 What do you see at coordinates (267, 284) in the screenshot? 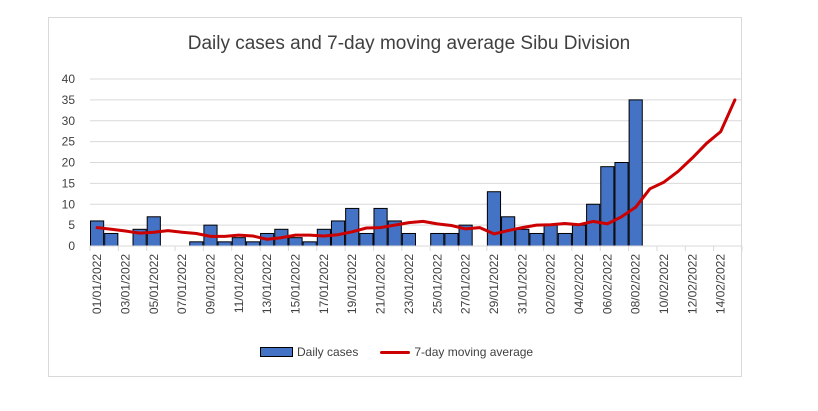
I see `x-tick-label: 13/01/2022` at bounding box center [267, 284].